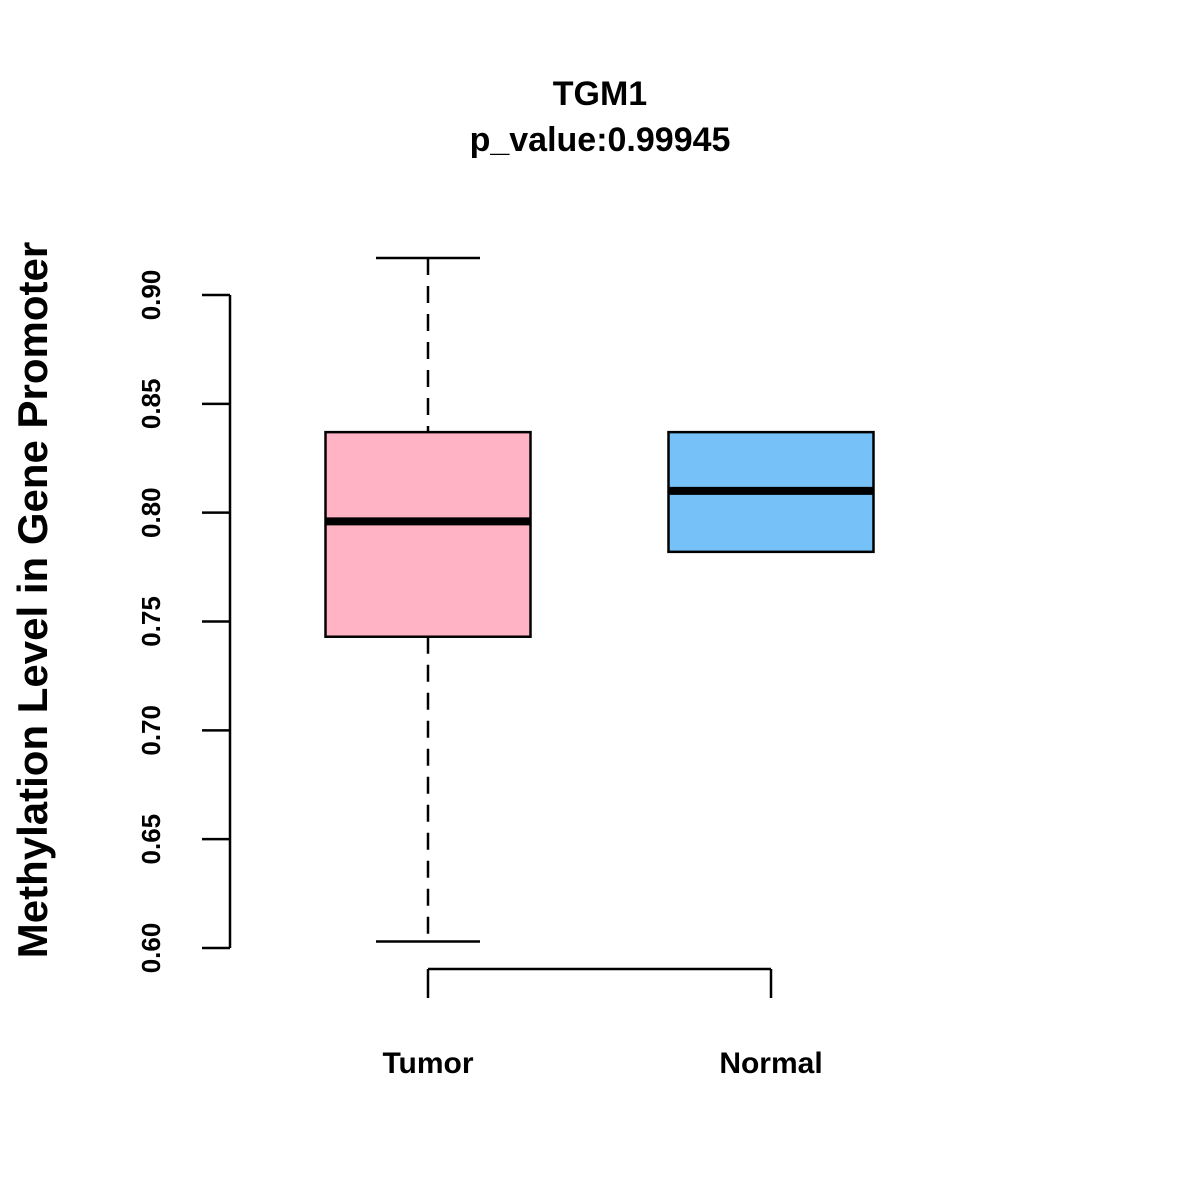 Image resolution: width=1200 pixels, height=1200 pixels. I want to click on box-tumor, so click(428, 599).